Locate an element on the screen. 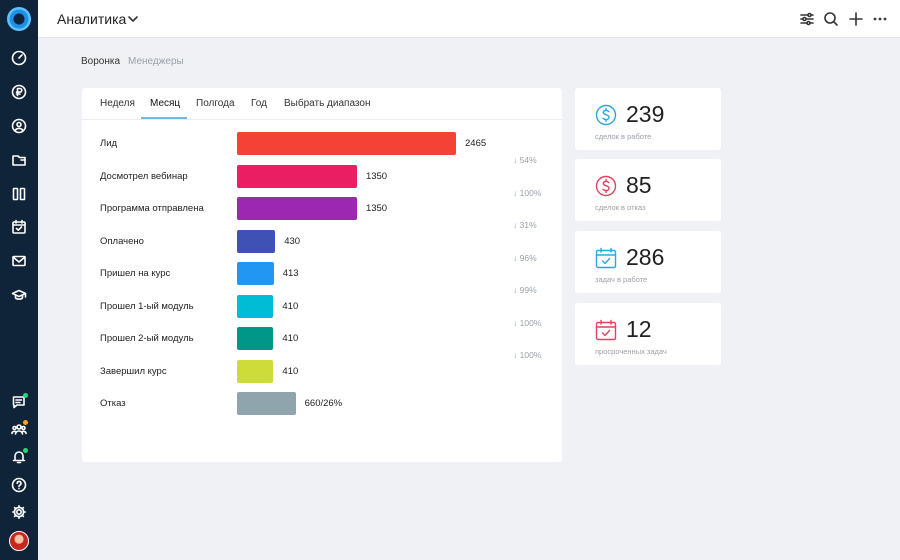  graduation-cap-icon is located at coordinates (19, 295).